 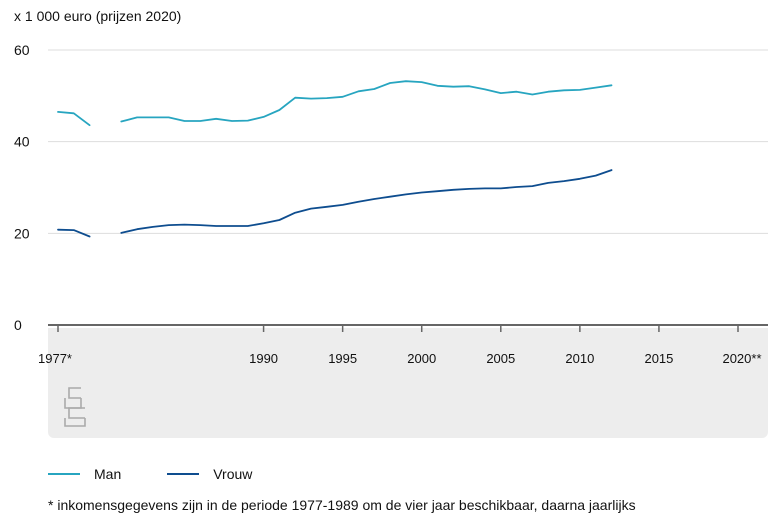 What do you see at coordinates (22, 187) in the screenshot?
I see `y-tick-labels: 0 20 40 60` at bounding box center [22, 187].